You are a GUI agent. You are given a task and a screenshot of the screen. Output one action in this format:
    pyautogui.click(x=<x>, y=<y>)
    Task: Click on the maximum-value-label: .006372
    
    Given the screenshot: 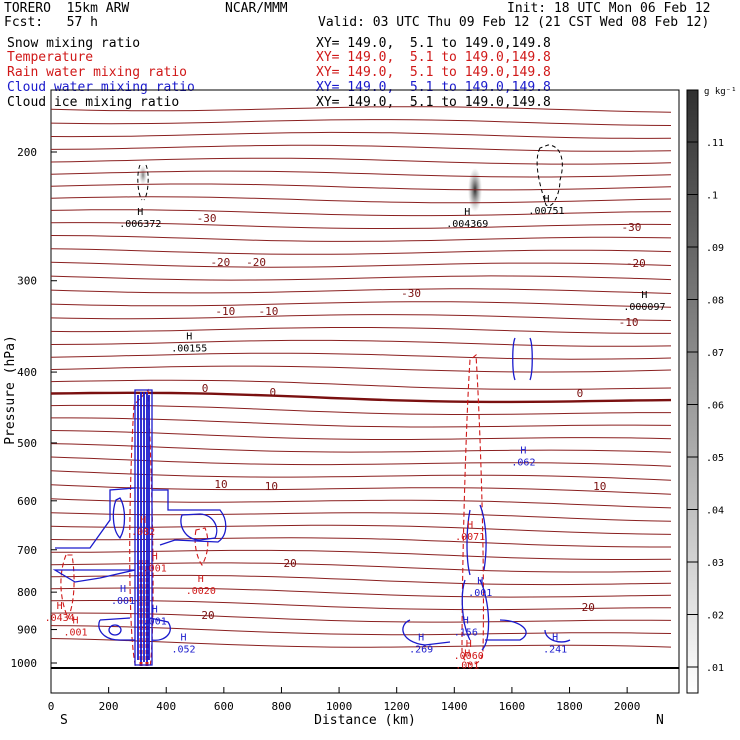 What is the action you would take?
    pyautogui.click(x=140, y=224)
    